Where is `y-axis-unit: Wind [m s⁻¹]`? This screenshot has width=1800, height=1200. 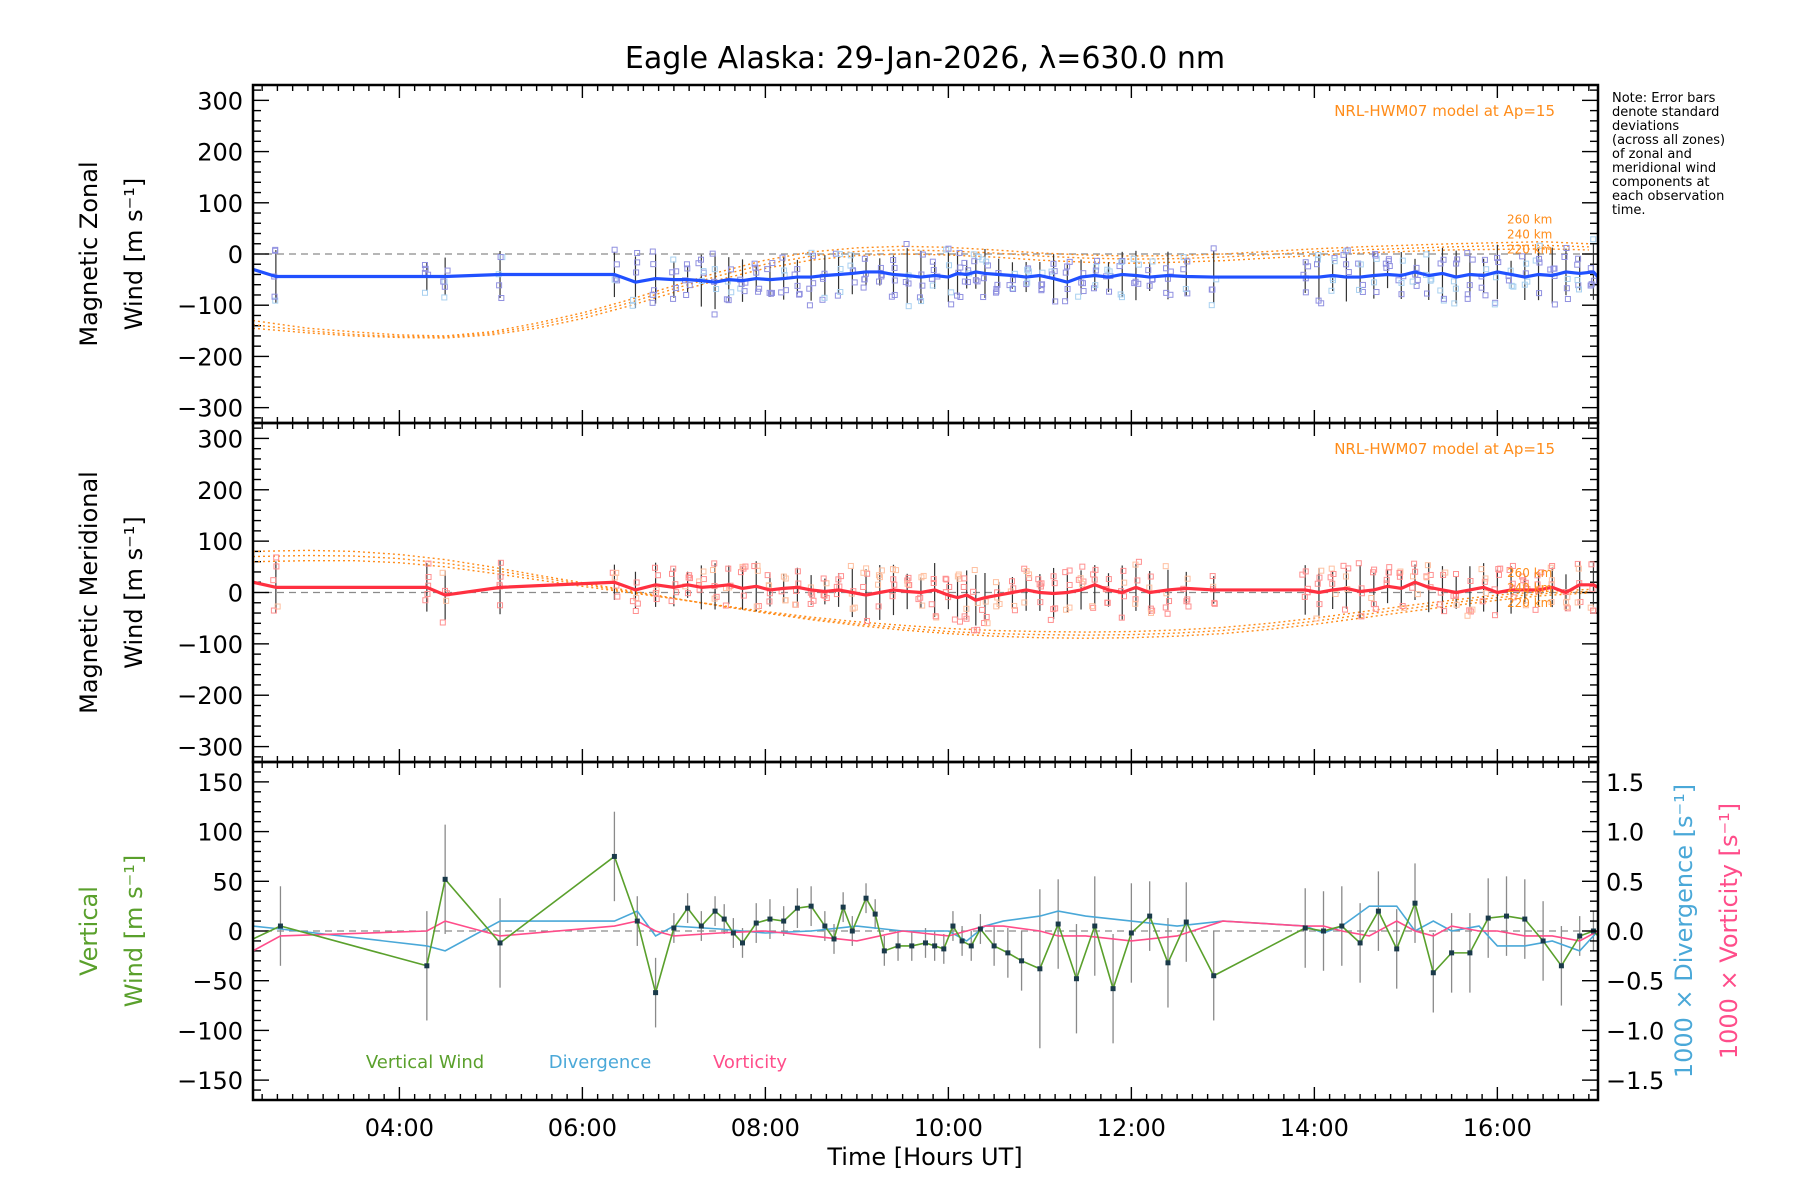
y-axis-unit: Wind [m s⁻¹] is located at coordinates (134, 592).